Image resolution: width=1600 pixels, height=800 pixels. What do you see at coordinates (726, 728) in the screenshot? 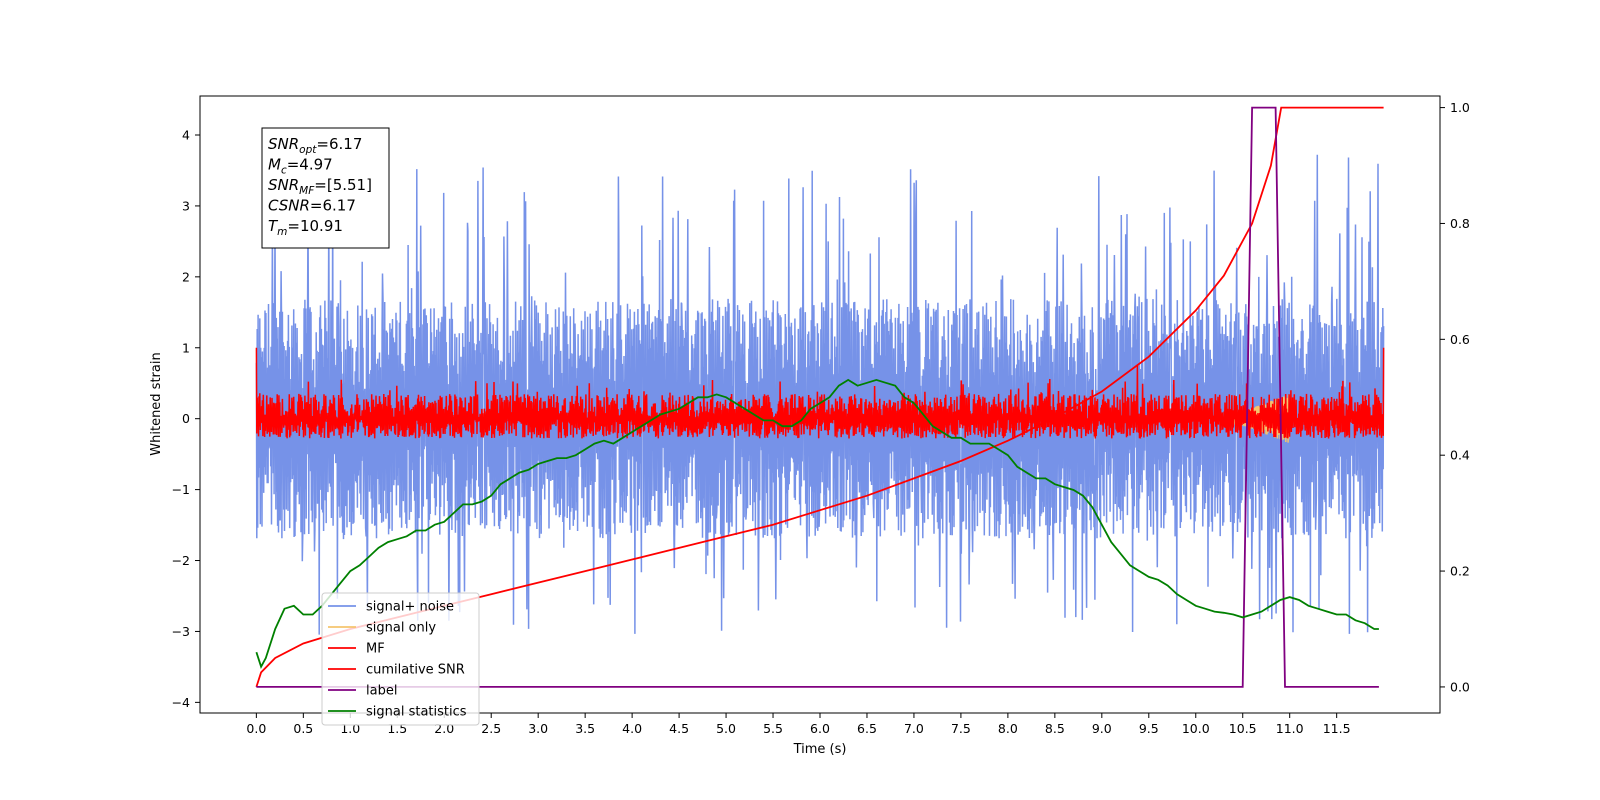
I see `x-tick-label: 5.0` at bounding box center [726, 728].